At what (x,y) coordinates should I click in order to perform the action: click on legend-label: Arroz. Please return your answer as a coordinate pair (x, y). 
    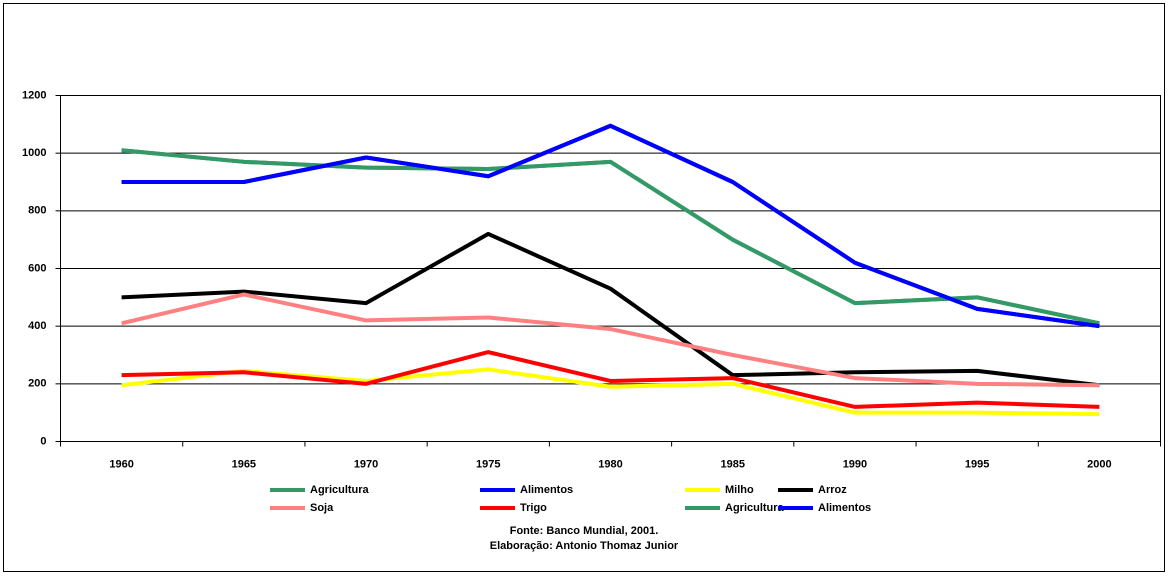
    Looking at the image, I should click on (832, 490).